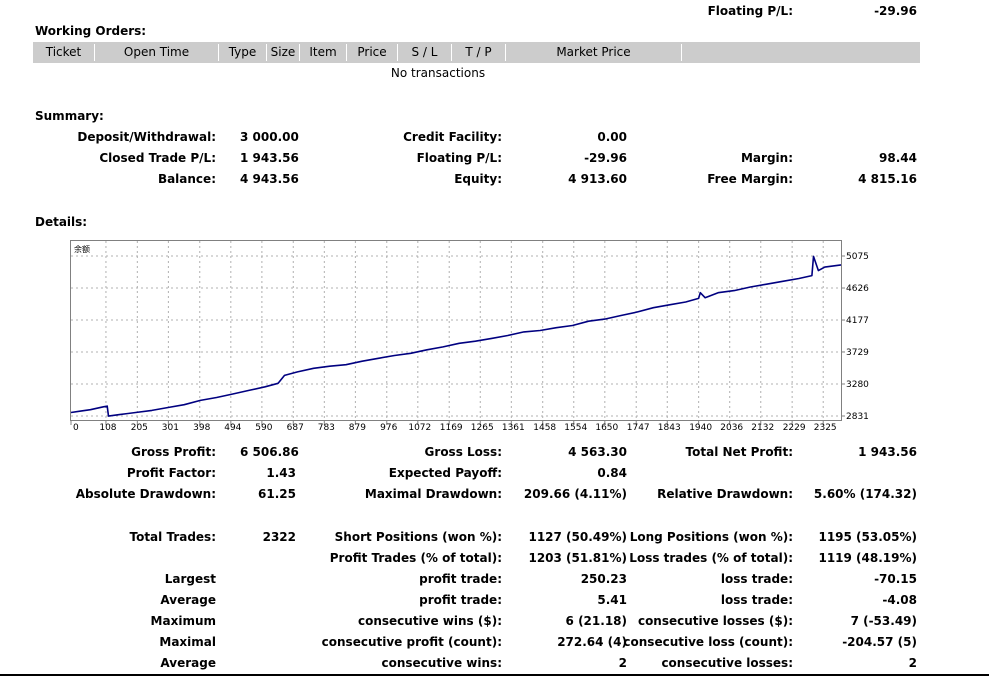  I want to click on max-cons-losses-value: 7 (-53.49), so click(883, 621).